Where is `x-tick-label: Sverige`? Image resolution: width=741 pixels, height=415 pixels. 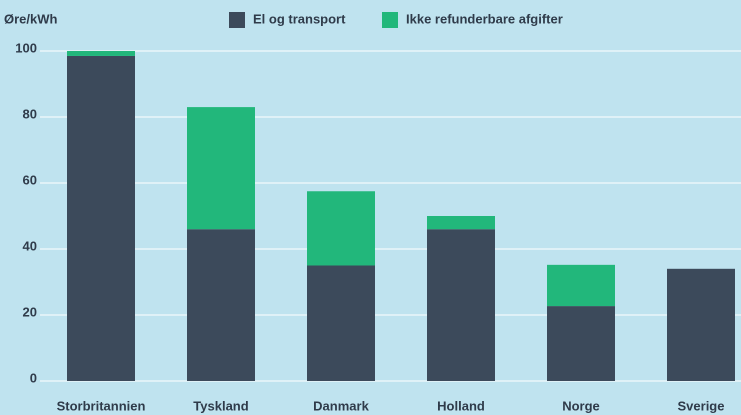 x-tick-label: Sverige is located at coordinates (701, 405).